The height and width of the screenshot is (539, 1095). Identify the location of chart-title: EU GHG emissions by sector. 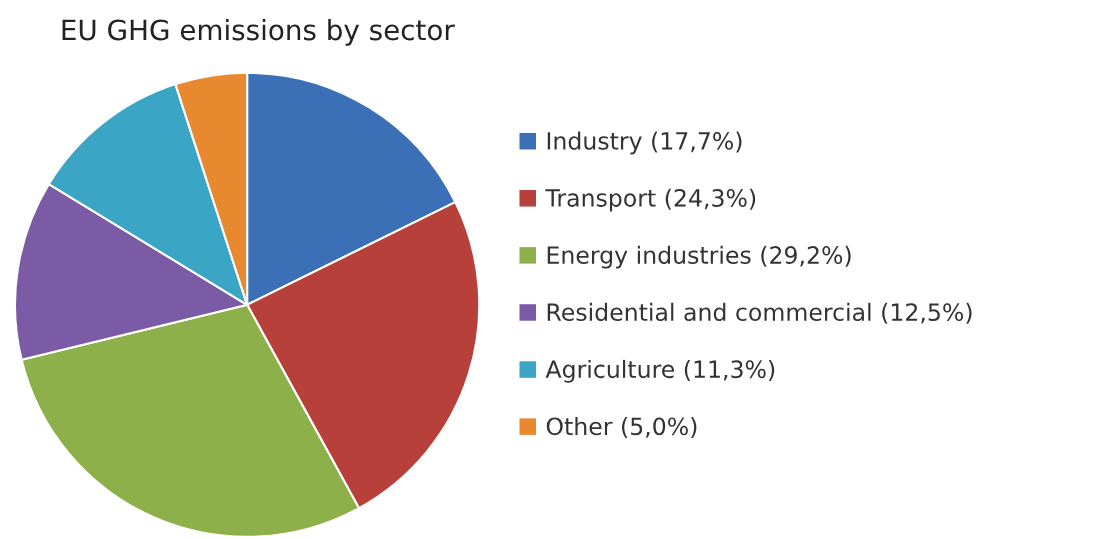
(258, 32).